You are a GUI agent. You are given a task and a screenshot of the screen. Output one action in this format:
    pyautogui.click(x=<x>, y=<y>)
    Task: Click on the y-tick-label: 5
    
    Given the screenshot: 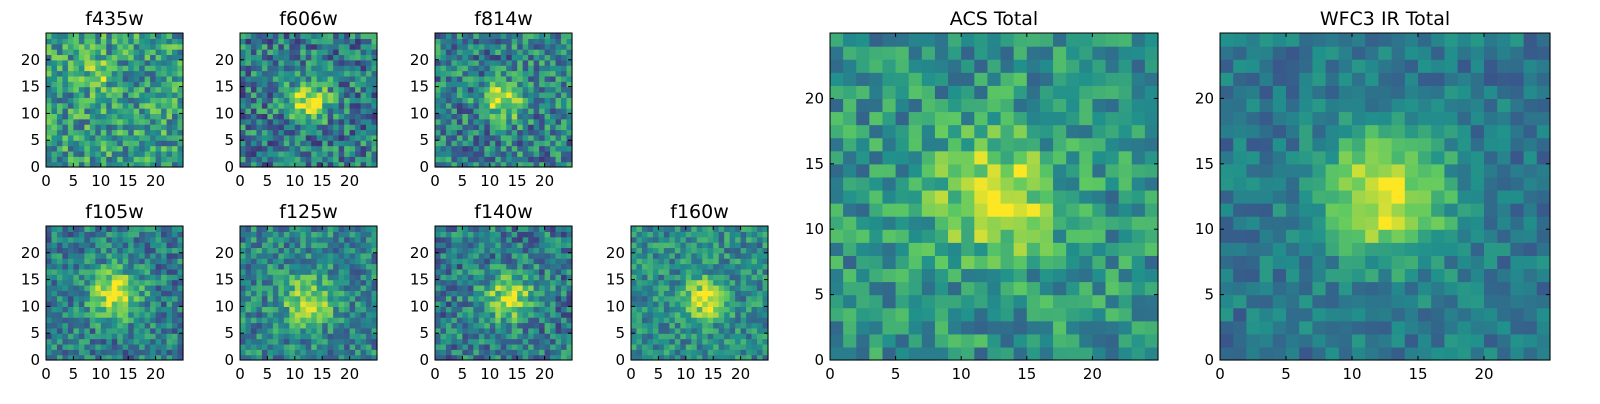 What is the action you would take?
    pyautogui.click(x=424, y=140)
    